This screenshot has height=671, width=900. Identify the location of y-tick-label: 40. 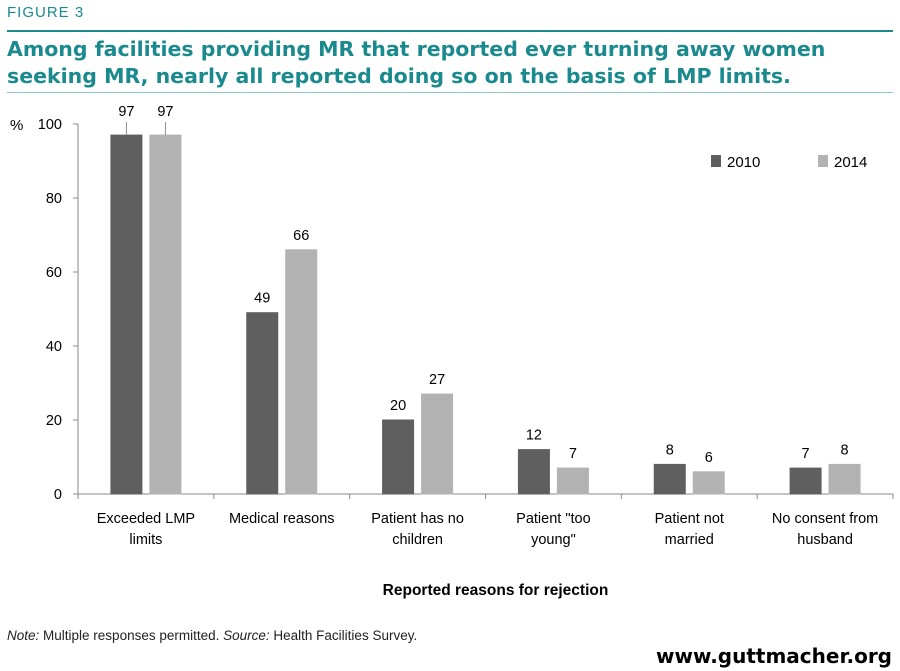
(54, 347).